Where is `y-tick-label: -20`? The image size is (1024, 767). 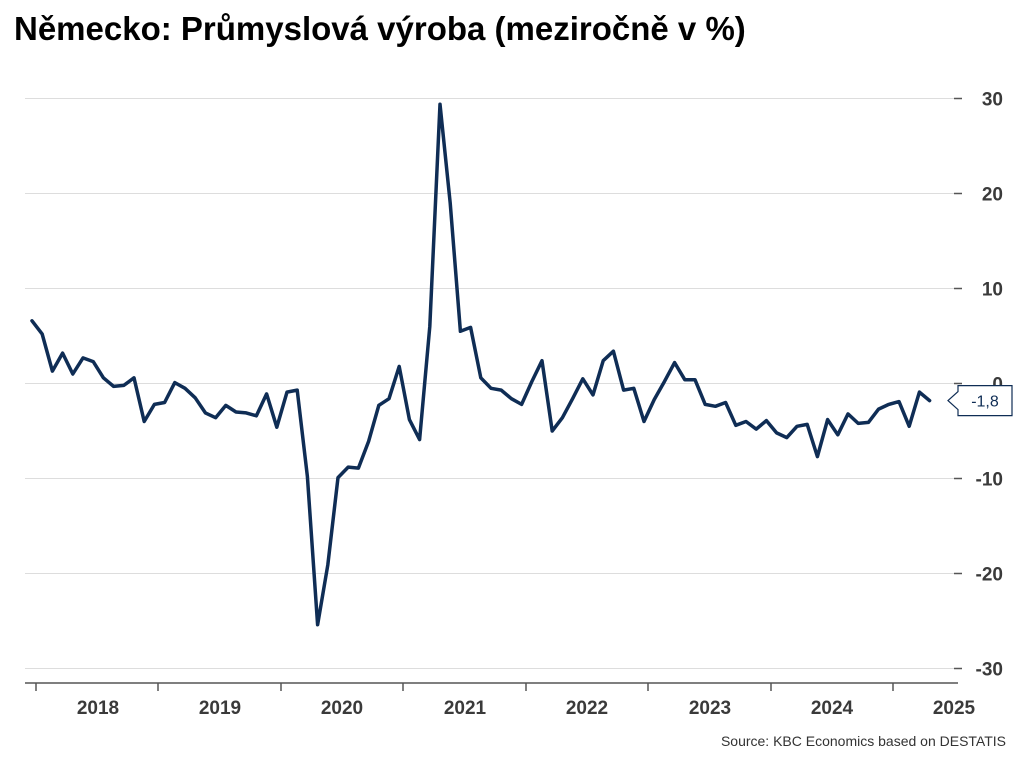 y-tick-label: -20 is located at coordinates (989, 575).